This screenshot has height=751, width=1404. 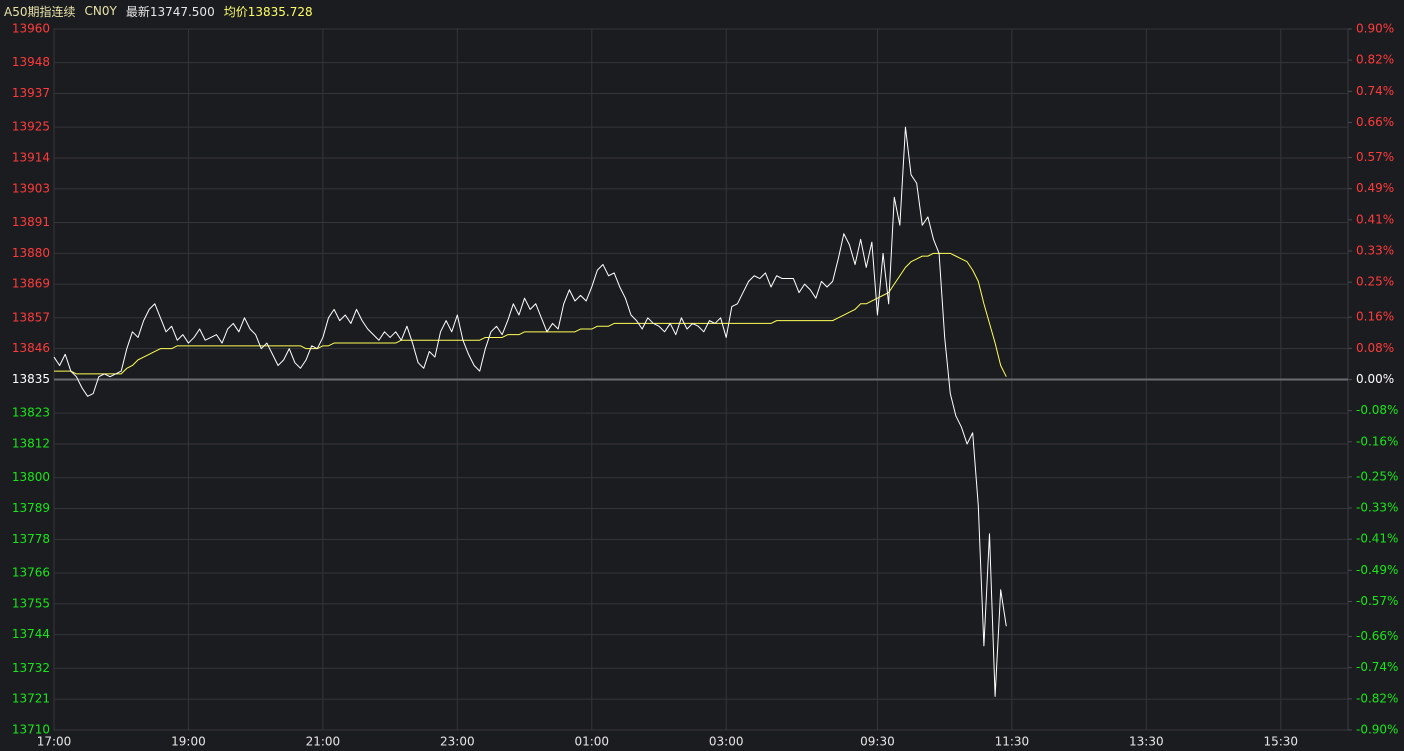 I want to click on y-tick-label: 13721, so click(x=31, y=699).